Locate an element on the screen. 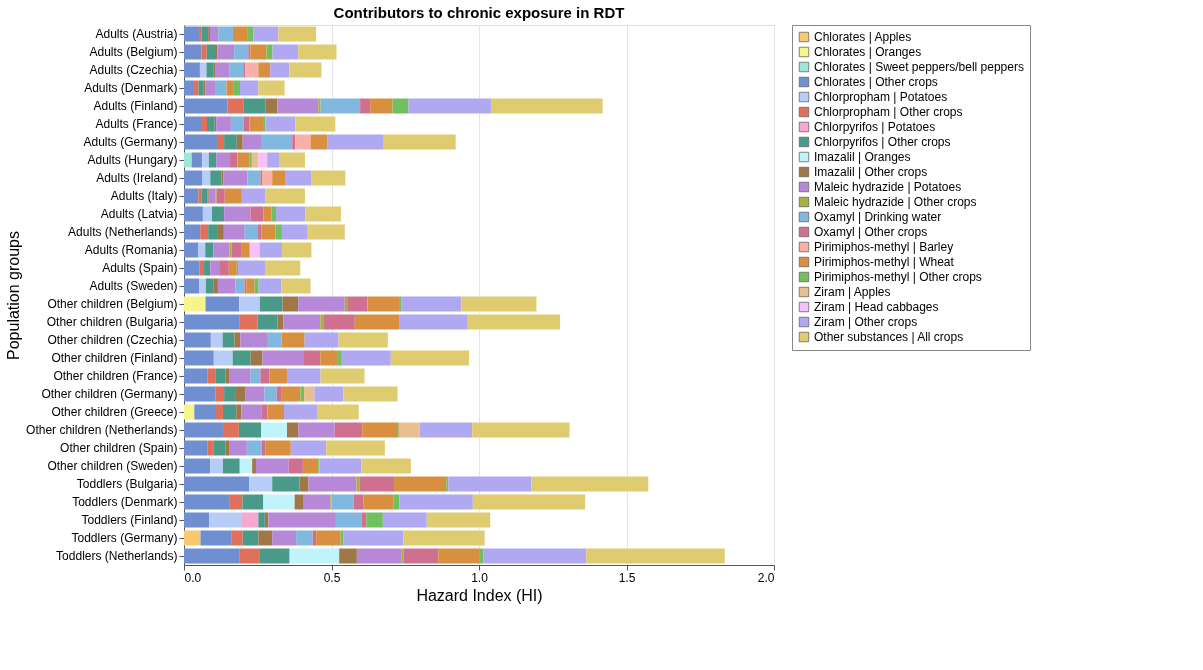  y-tick-label: Adults (Denmark) is located at coordinates (131, 88).